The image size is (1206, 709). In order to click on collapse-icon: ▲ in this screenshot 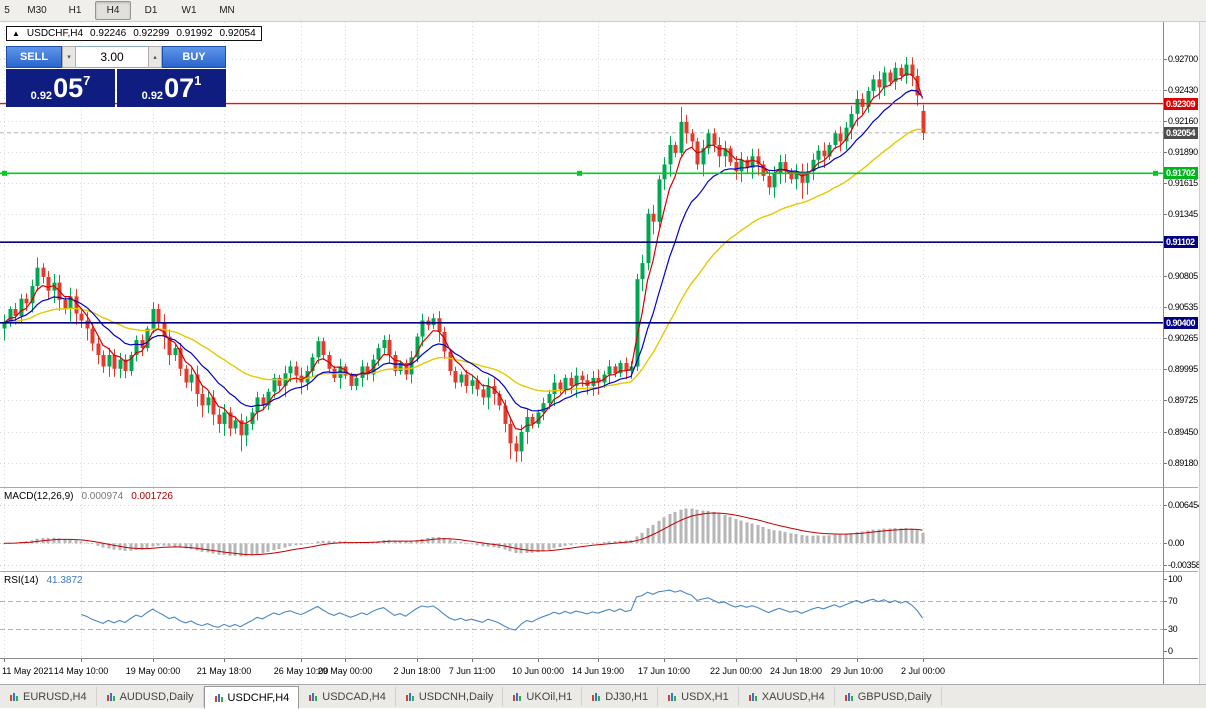, I will do `click(16, 33)`.